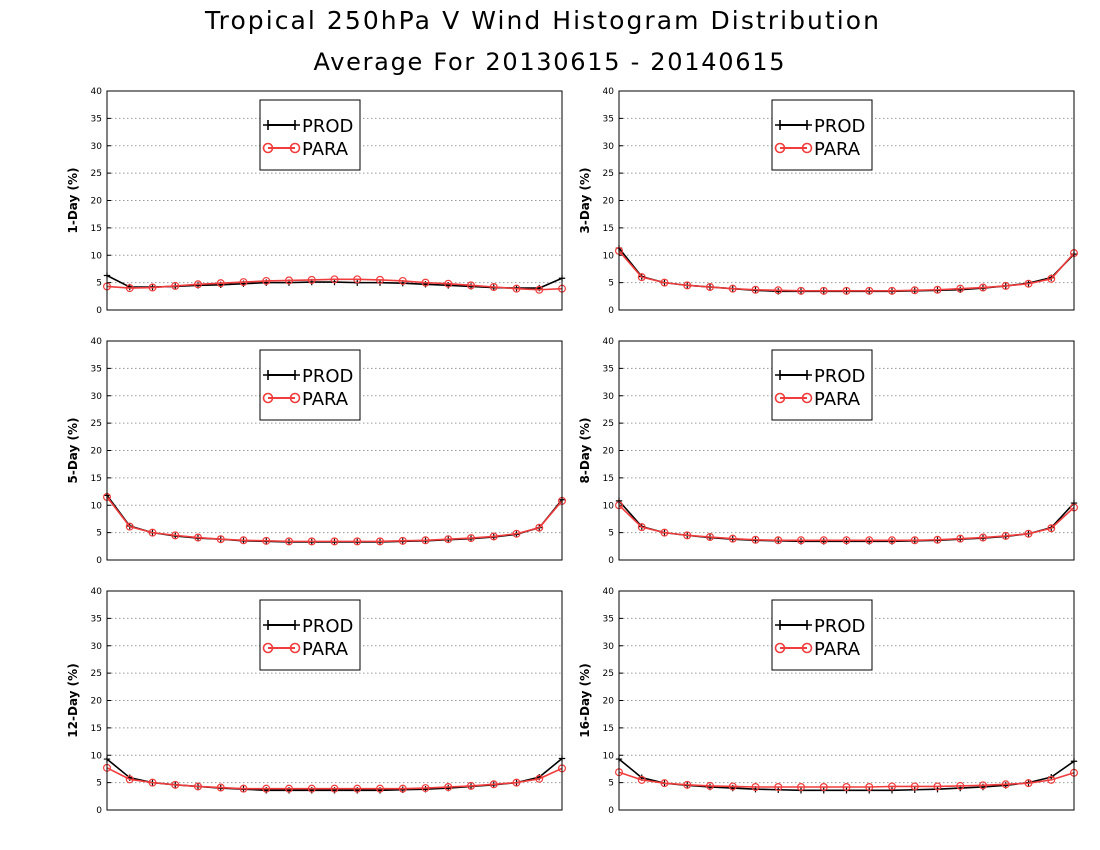 This screenshot has width=1100, height=850. Describe the element at coordinates (549, 62) in the screenshot. I see `figure-subtitle: Average For 20130615 - 20140615` at that location.